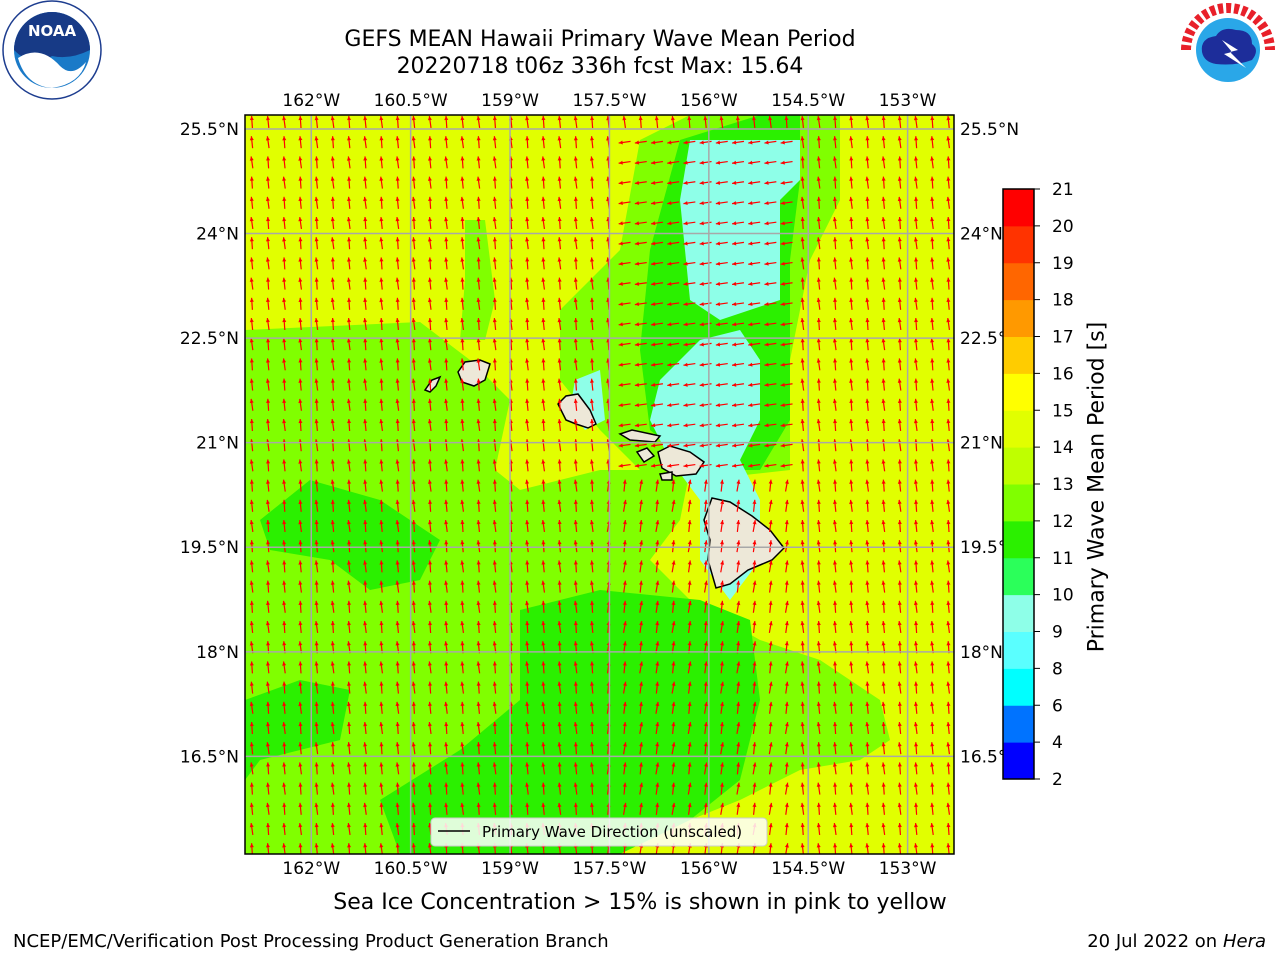  Describe the element at coordinates (740, 230) in the screenshot. I see `period-10-region-north` at that location.